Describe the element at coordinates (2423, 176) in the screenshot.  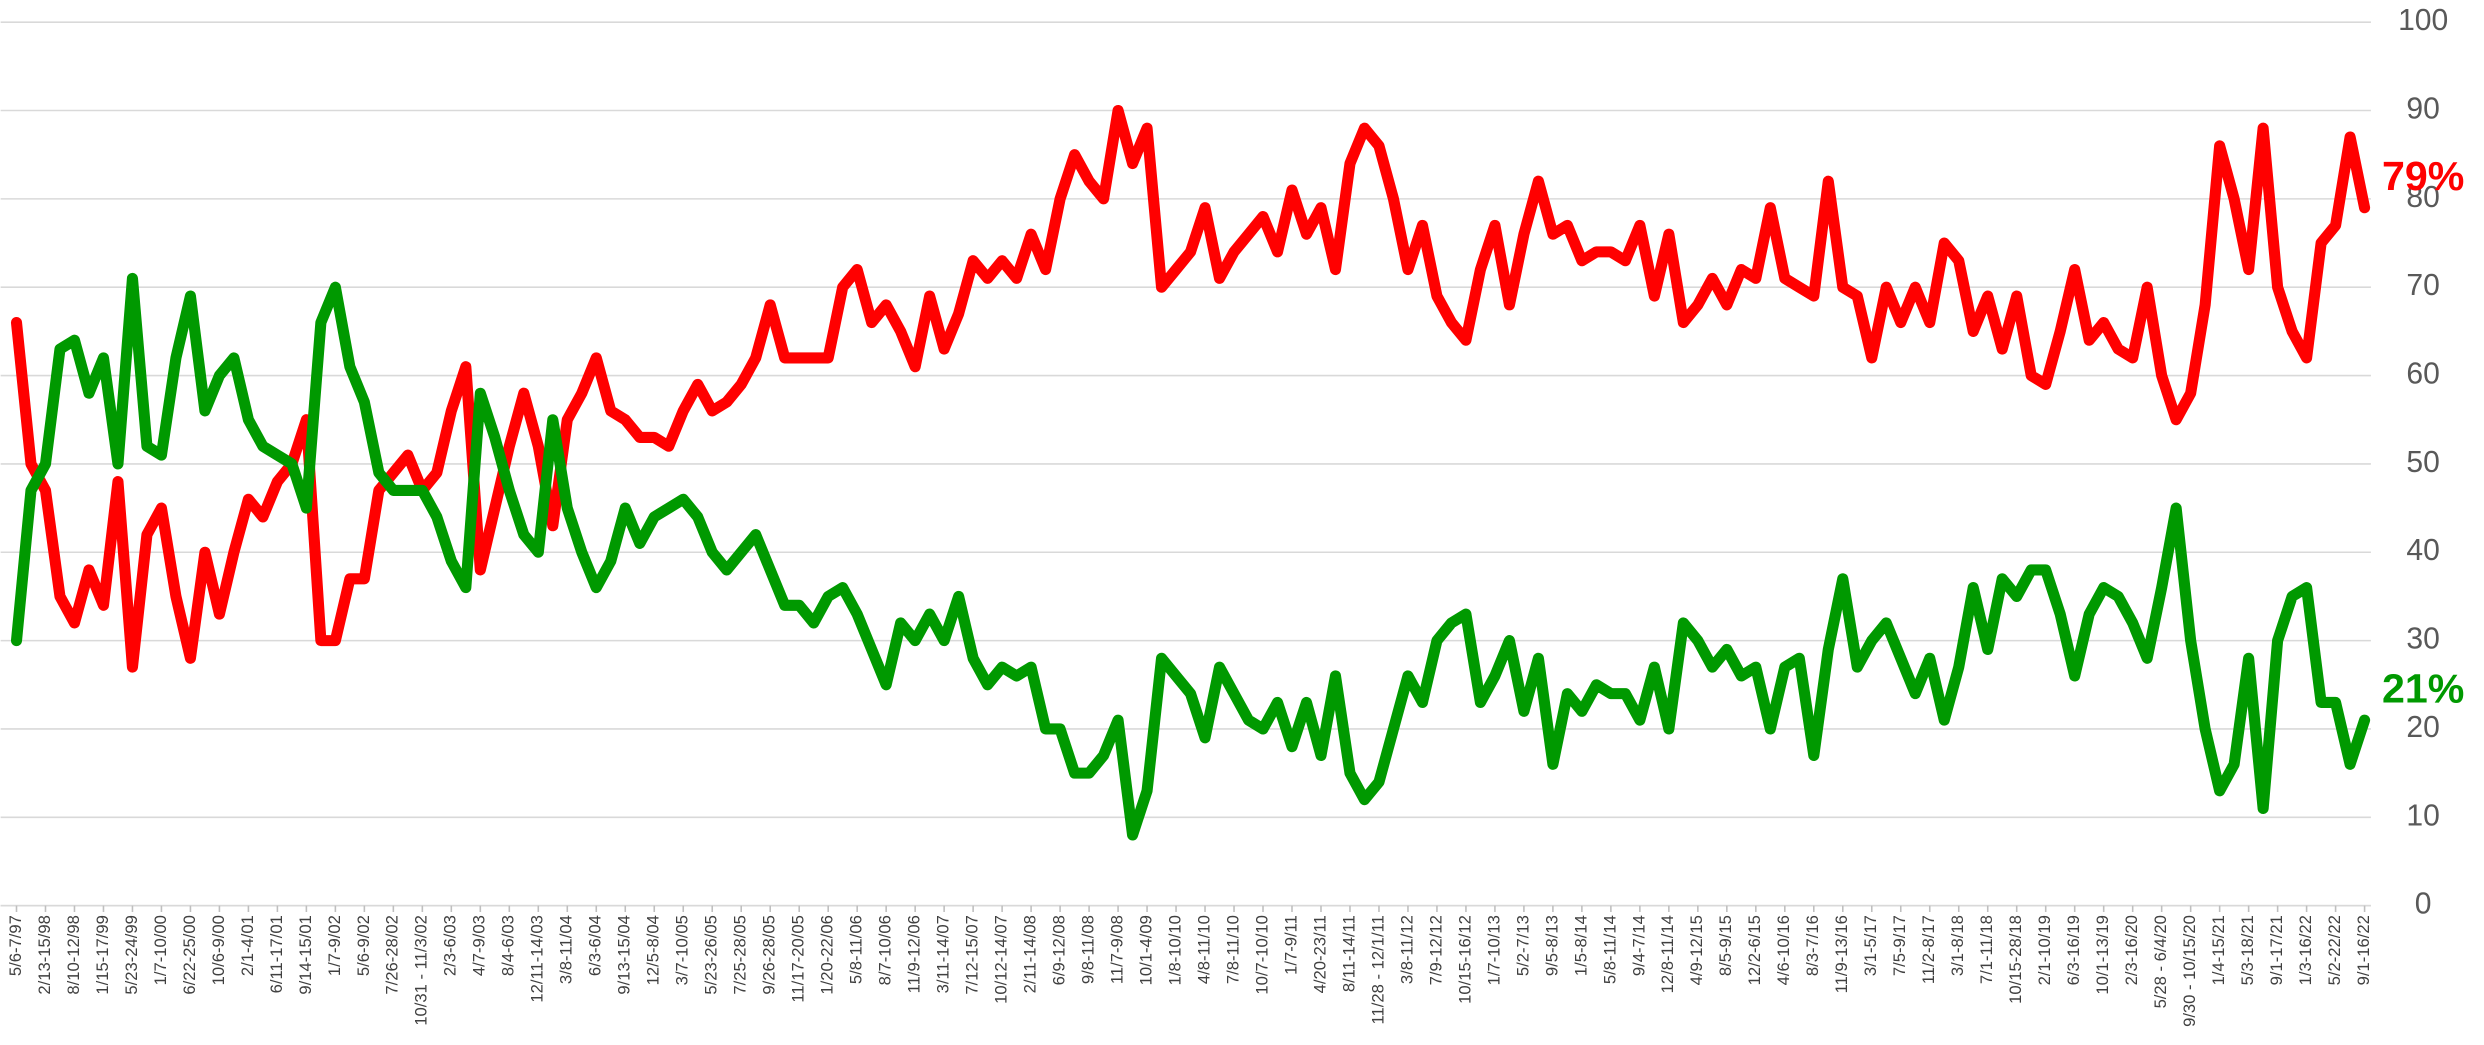
I see `end-label: 79%` at that location.